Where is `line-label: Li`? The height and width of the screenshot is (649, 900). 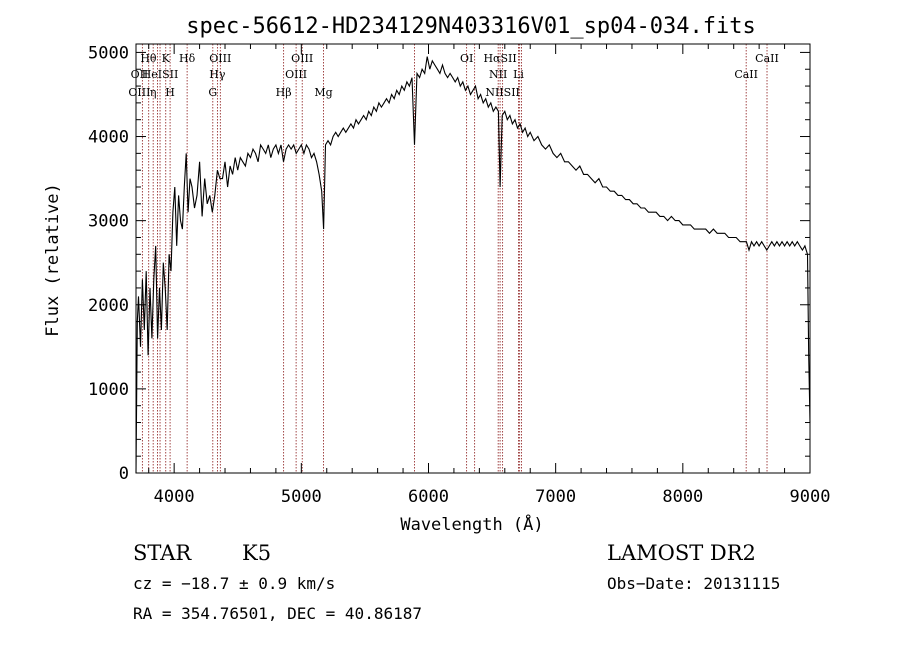
line-label: Li is located at coordinates (518, 74).